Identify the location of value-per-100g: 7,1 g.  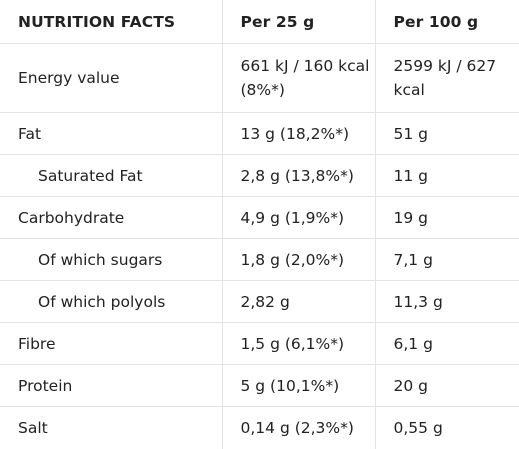
(446, 259).